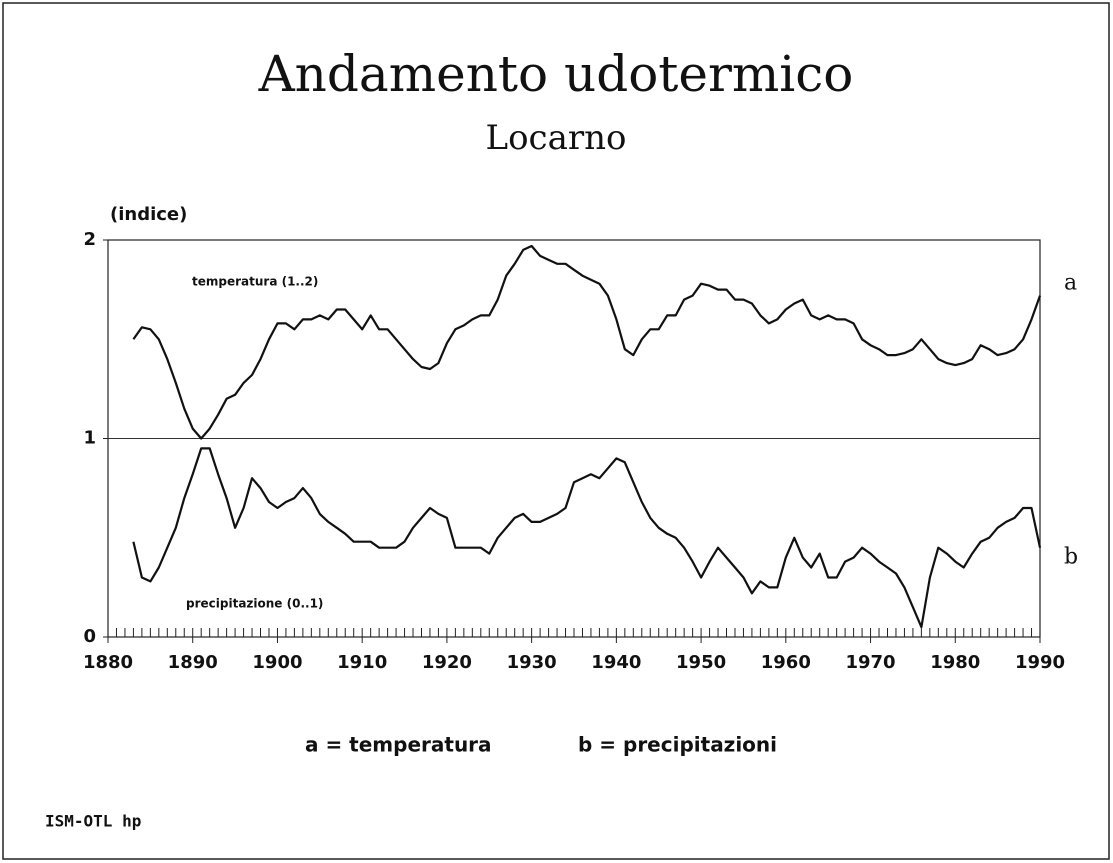  What do you see at coordinates (701, 662) in the screenshot?
I see `x-tick-label: 1950` at bounding box center [701, 662].